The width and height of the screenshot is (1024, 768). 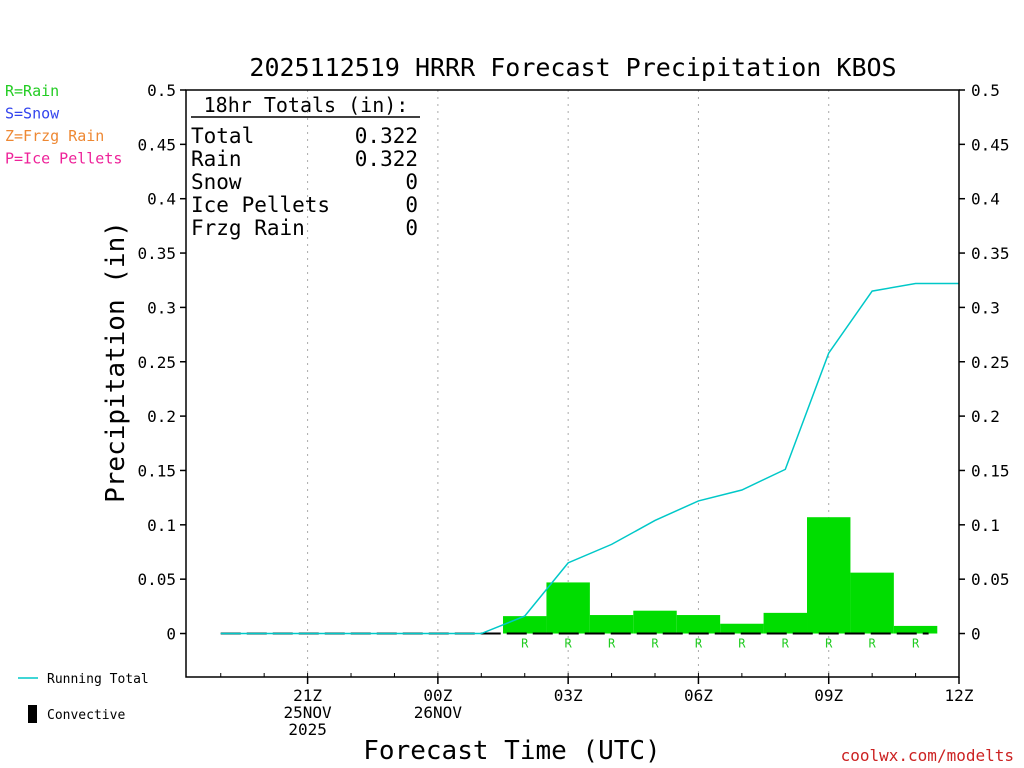 What do you see at coordinates (437, 695) in the screenshot?
I see `x-tick-label: 00Z` at bounding box center [437, 695].